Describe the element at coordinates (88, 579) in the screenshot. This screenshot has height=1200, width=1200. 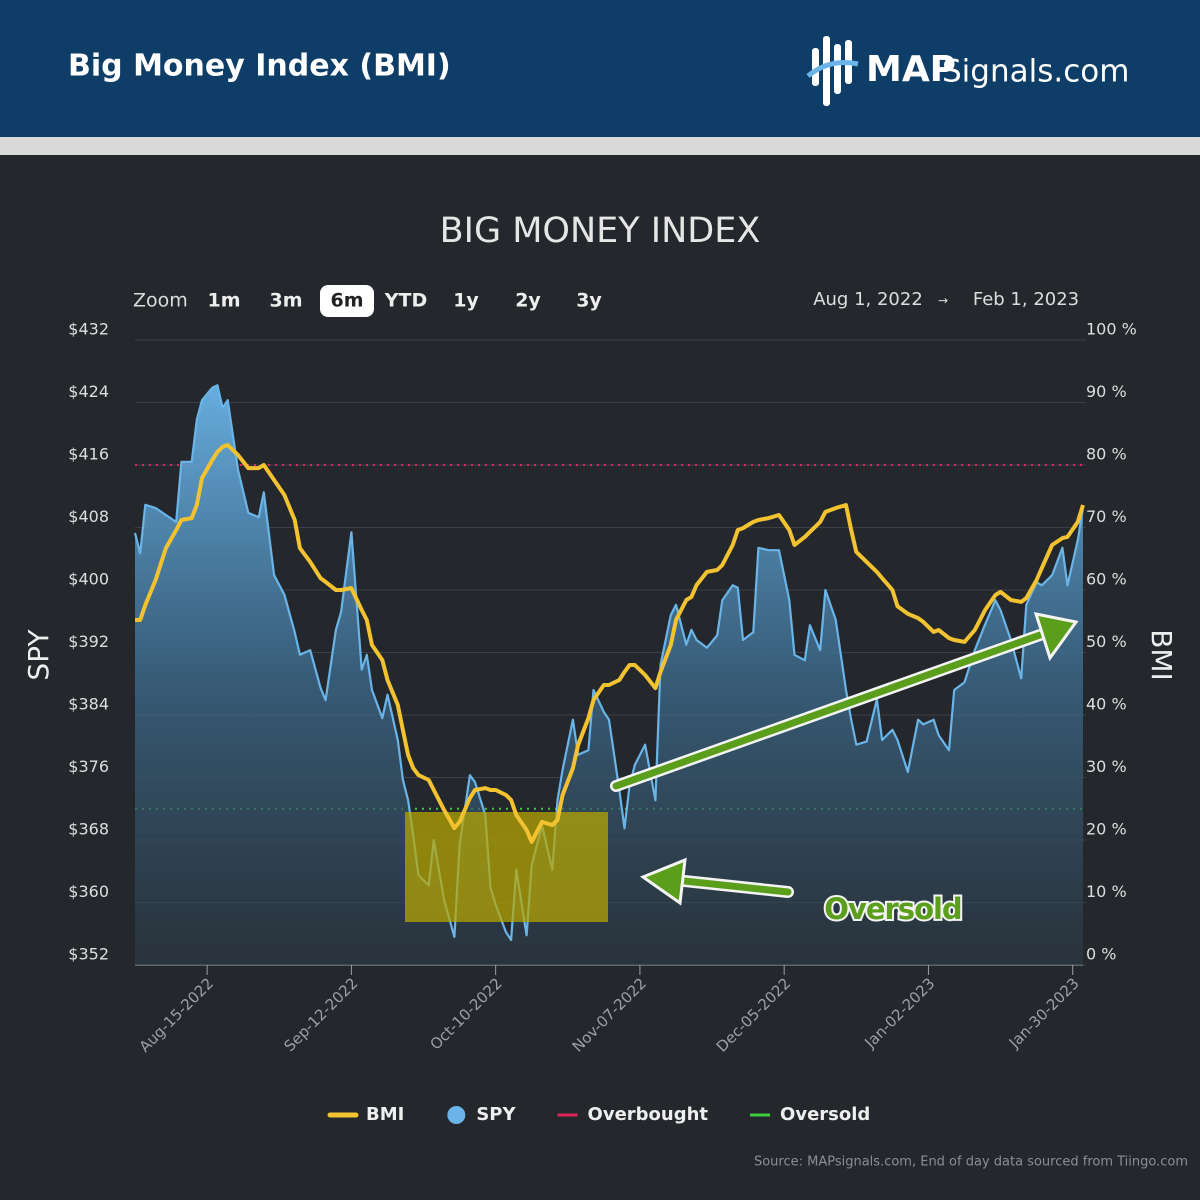
I see `y-tick-label: $400` at that location.